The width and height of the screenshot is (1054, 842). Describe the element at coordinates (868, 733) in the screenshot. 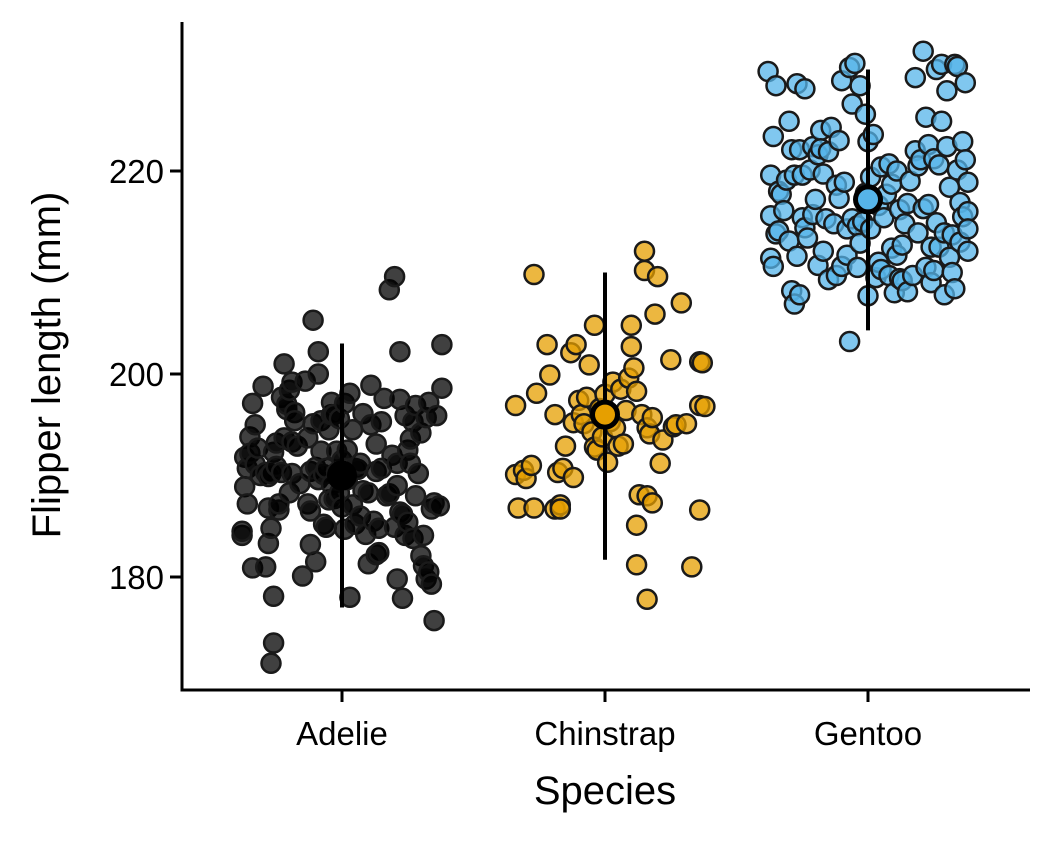

I see `x-tick-label-gentoo: Gentoo` at that location.